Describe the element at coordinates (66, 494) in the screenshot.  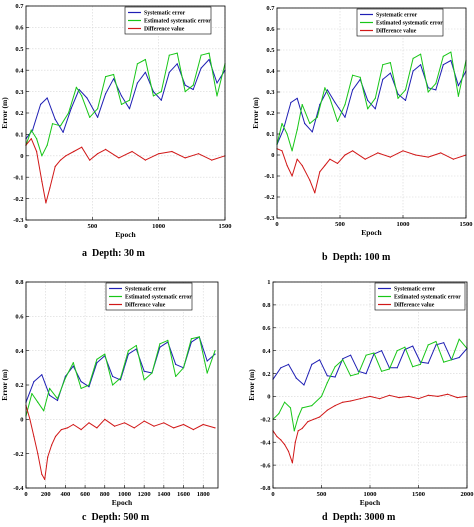
I see `x-tick-label: 400` at that location.